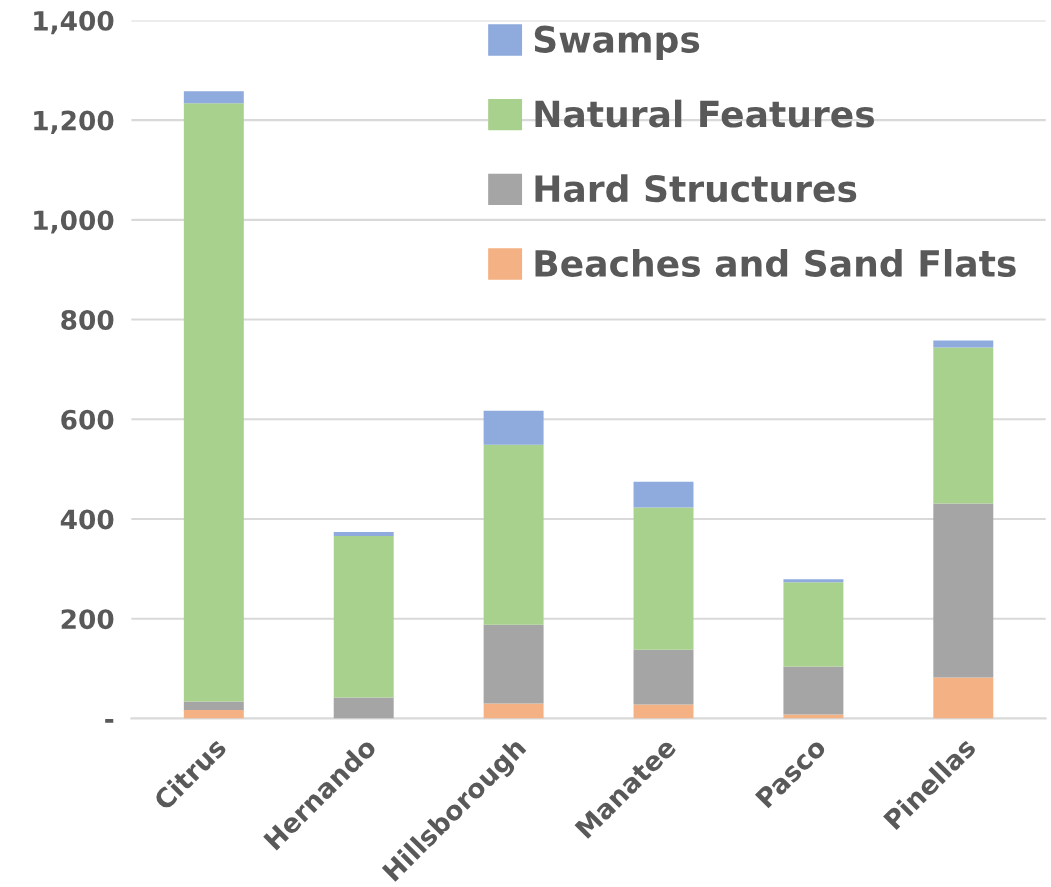 The height and width of the screenshot is (887, 1051). I want to click on legend-label: Swamps, so click(617, 42).